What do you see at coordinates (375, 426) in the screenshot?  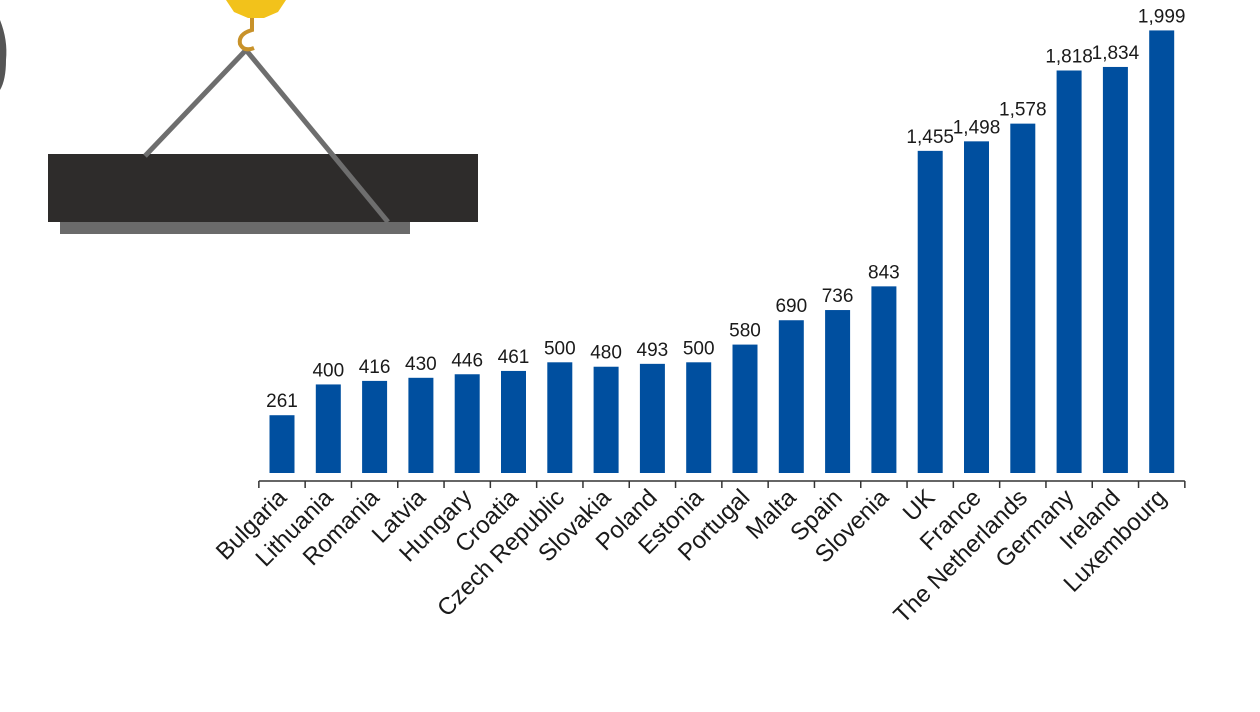 I see `bar-romania` at bounding box center [375, 426].